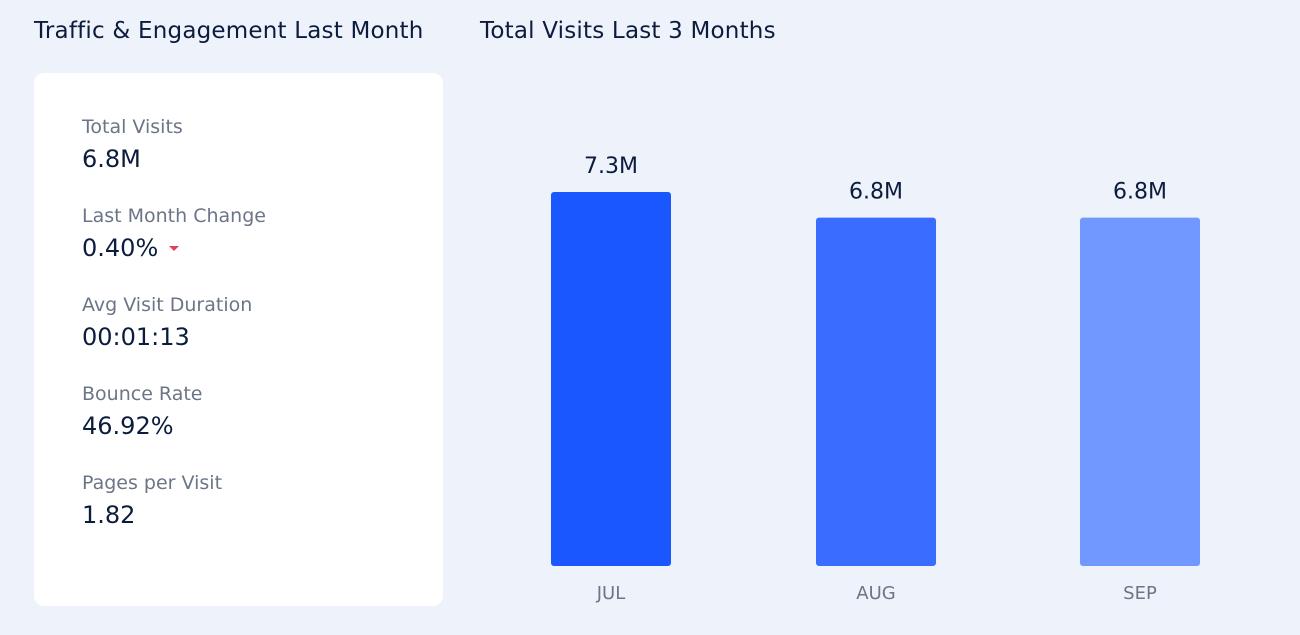  I want to click on metric-bounce-rate: Bounce Rate 46.92%, so click(142, 411).